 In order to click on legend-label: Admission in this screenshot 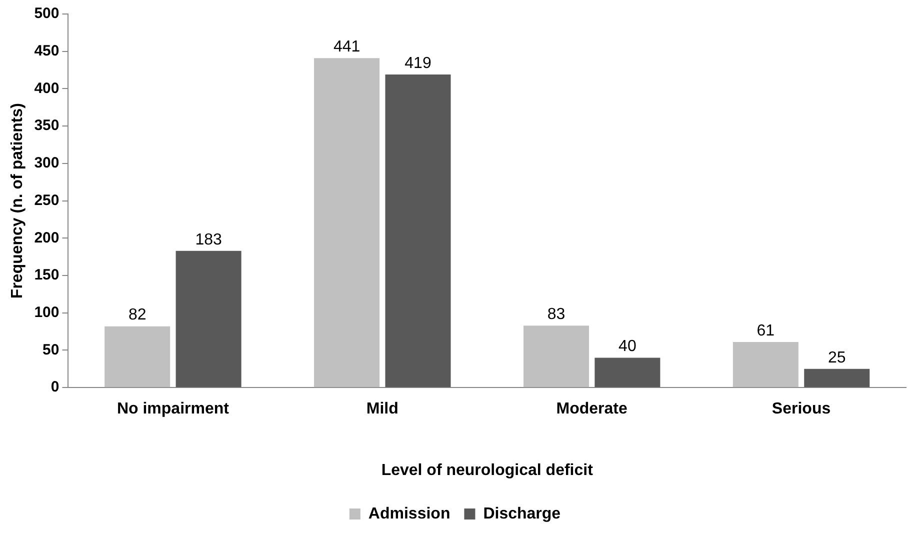, I will do `click(409, 513)`.